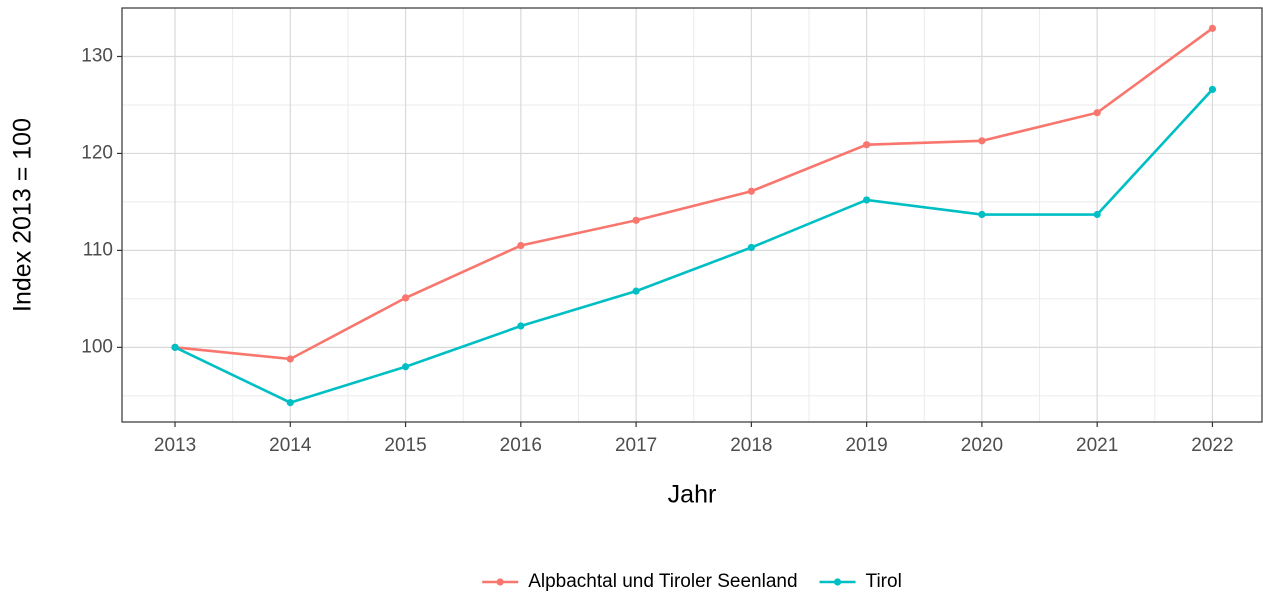 The image size is (1263, 598). I want to click on legend-item: Alpbachtal und Tiroler Seenland, so click(640, 581).